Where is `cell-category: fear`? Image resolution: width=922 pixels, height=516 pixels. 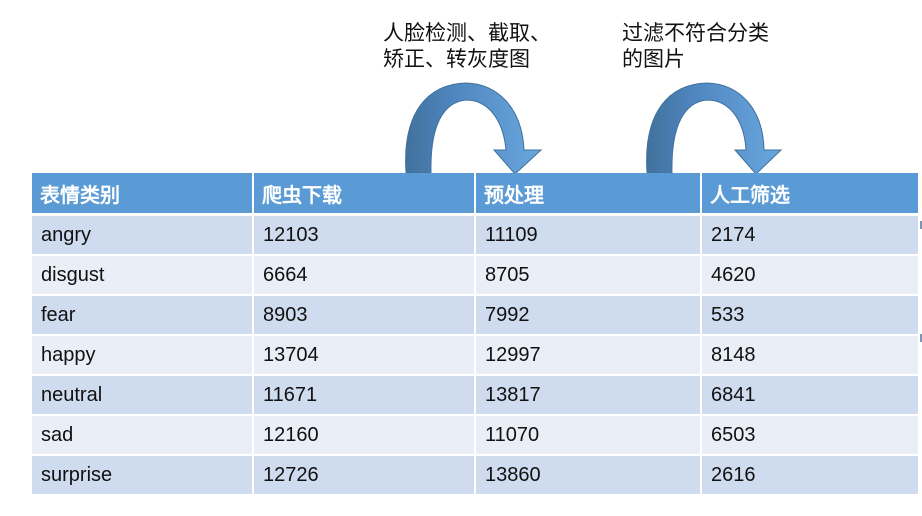 cell-category: fear is located at coordinates (143, 315).